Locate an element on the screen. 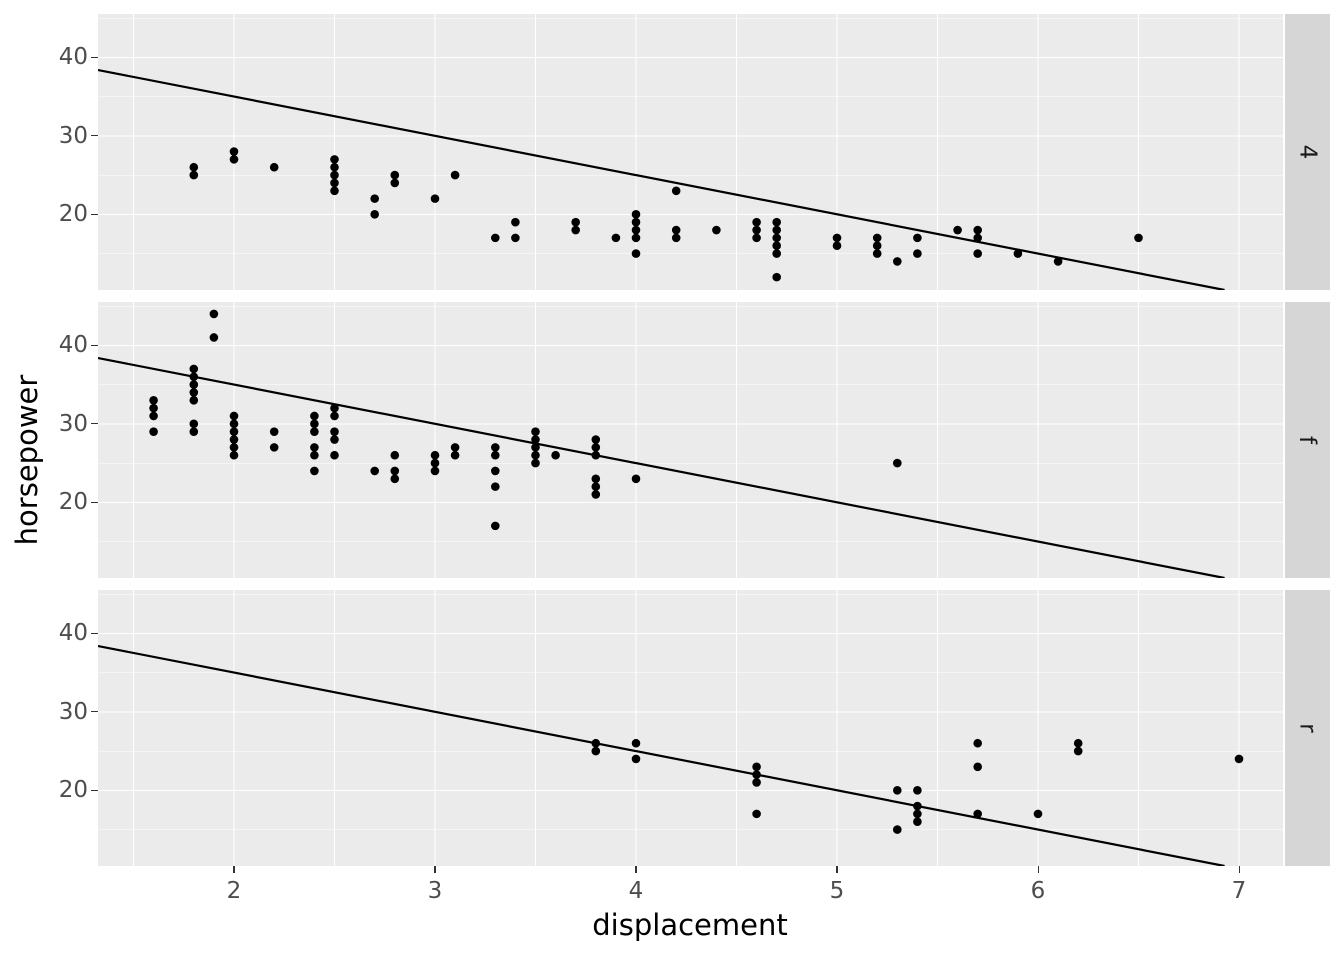 This screenshot has width=1344, height=960. x-tick-label: 7 is located at coordinates (1239, 891).